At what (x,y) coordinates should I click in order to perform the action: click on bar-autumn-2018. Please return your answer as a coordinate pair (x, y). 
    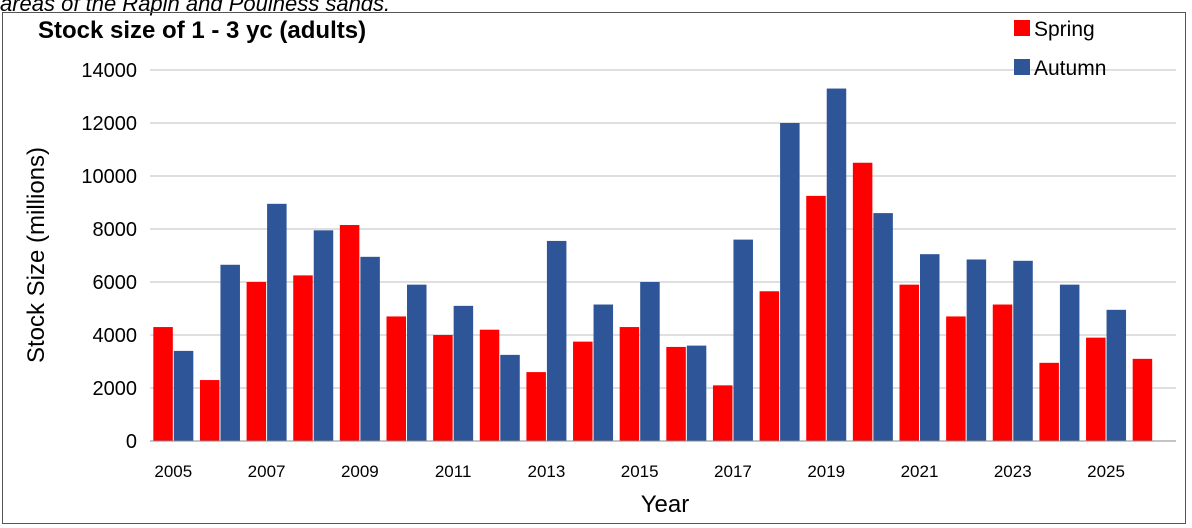
    Looking at the image, I should click on (790, 282).